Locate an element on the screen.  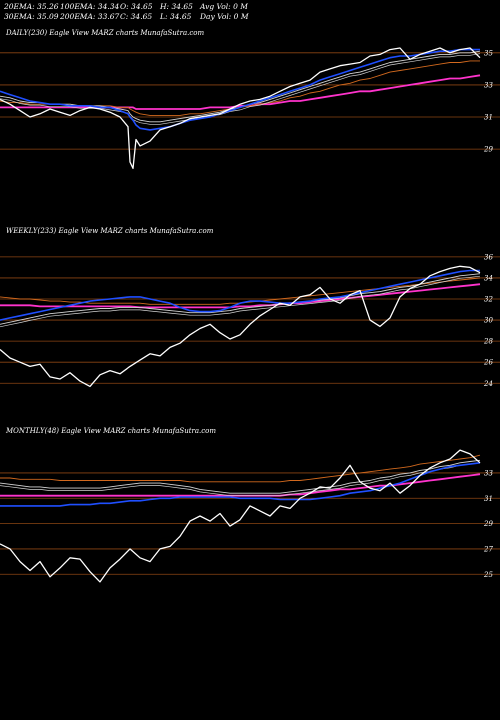
y-tick-label: 30 is located at coordinates (488, 321).